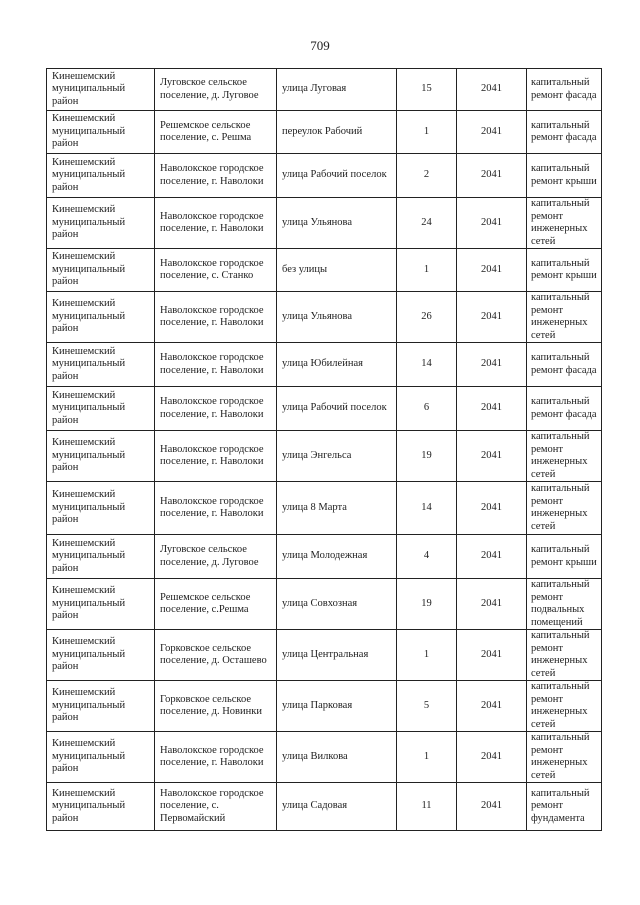  Describe the element at coordinates (320, 45) in the screenshot. I see `page-number: 709` at that location.